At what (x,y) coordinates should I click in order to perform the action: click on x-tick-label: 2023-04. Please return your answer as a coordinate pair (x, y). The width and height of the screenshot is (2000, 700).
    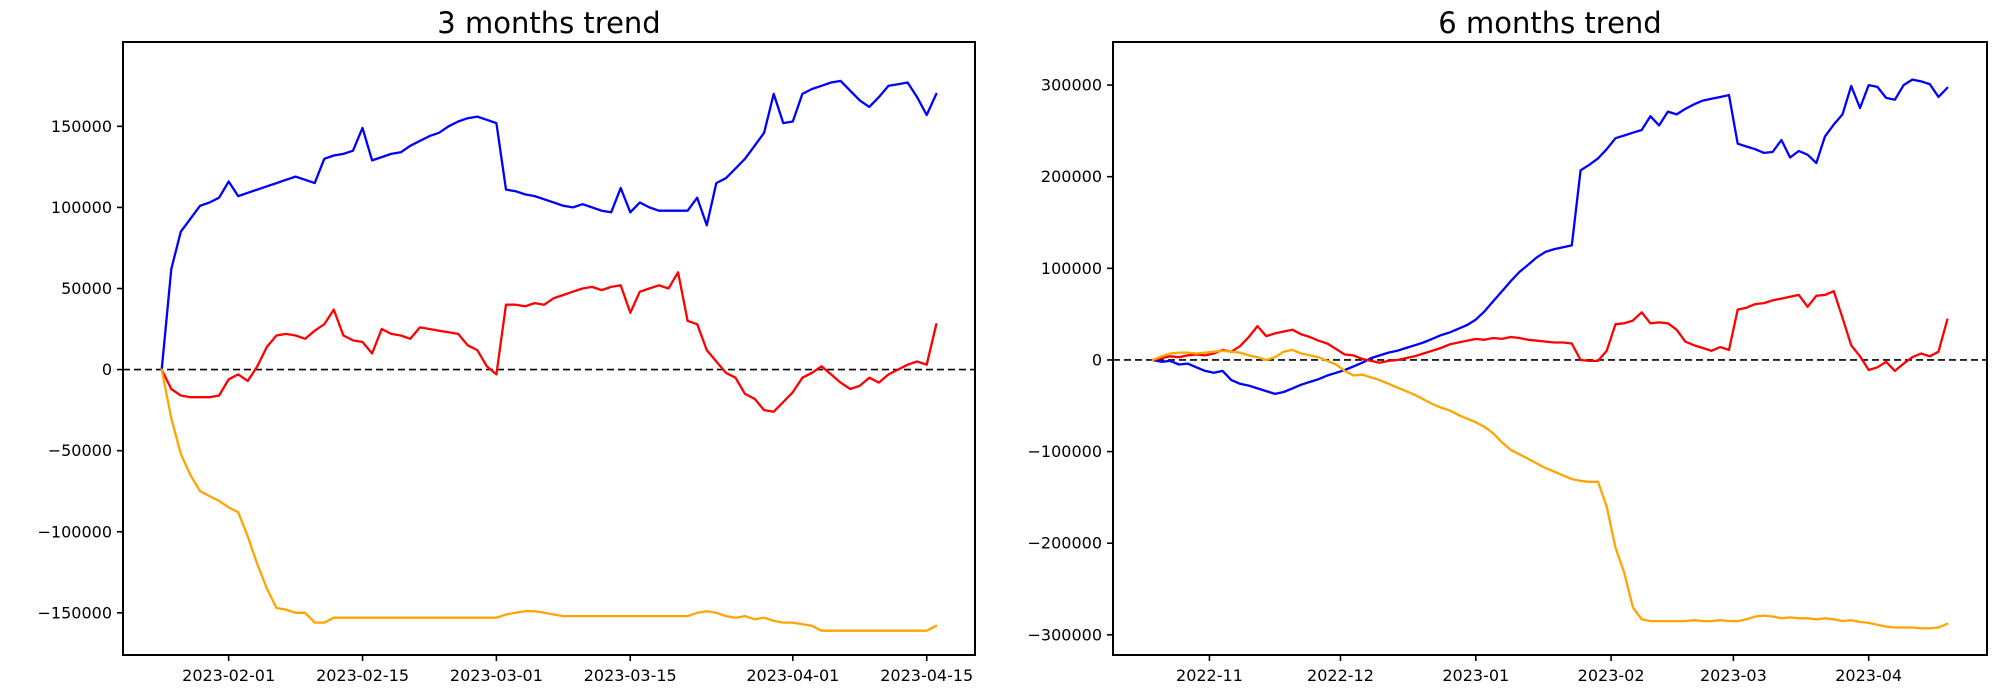
    Looking at the image, I should click on (1868, 675).